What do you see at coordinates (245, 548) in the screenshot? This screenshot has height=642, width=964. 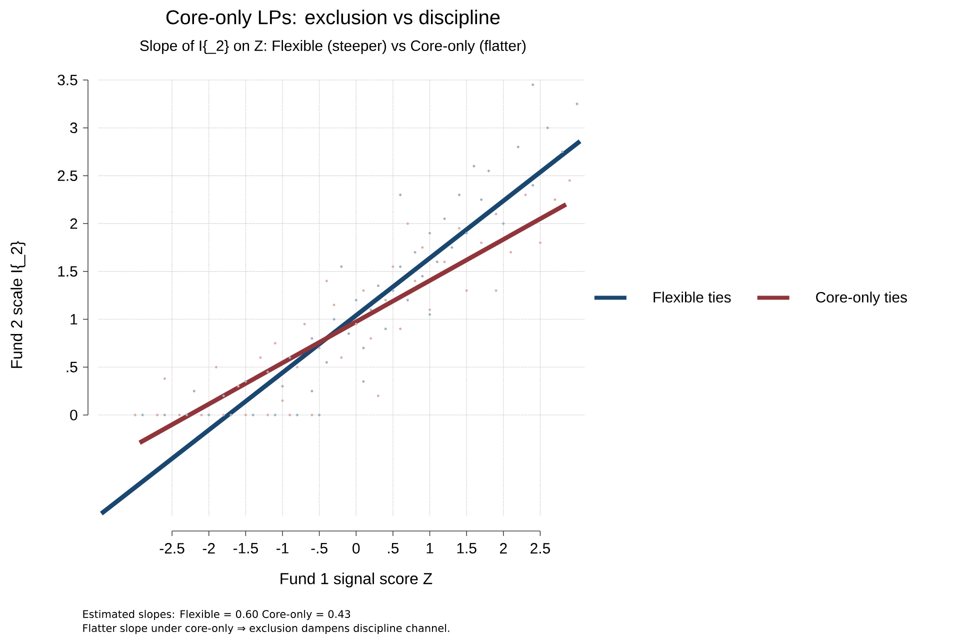 I see `x-tick-label: -1.5` at bounding box center [245, 548].